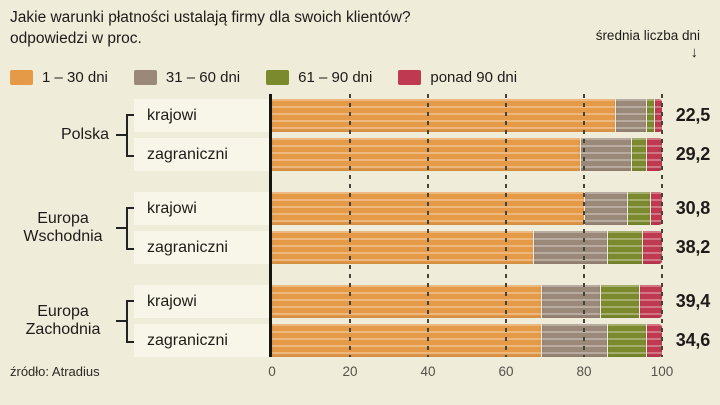 The width and height of the screenshot is (720, 405). I want to click on x-tick-label: 60, so click(506, 371).